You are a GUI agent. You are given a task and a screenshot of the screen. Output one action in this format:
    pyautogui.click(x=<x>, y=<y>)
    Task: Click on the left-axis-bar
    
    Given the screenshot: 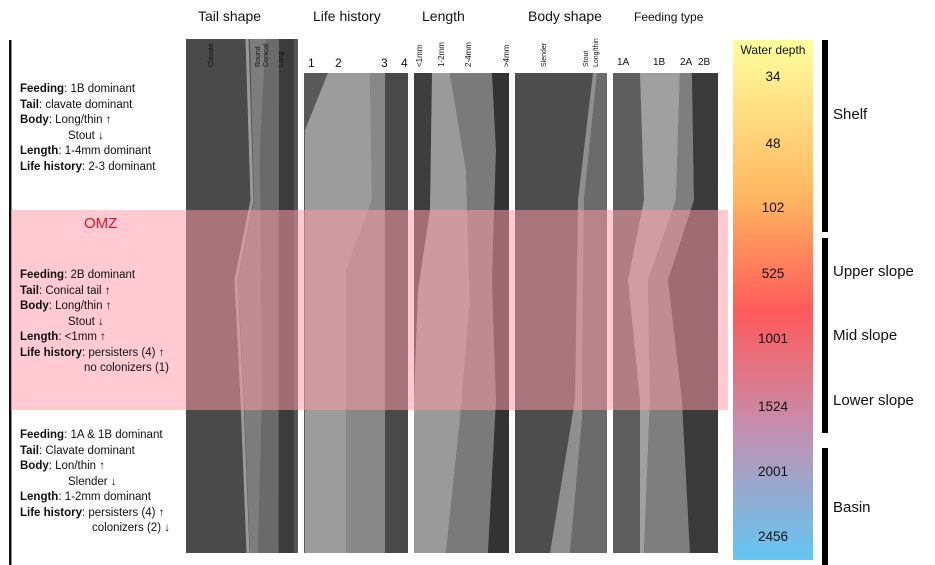 What is the action you would take?
    pyautogui.click(x=10, y=302)
    